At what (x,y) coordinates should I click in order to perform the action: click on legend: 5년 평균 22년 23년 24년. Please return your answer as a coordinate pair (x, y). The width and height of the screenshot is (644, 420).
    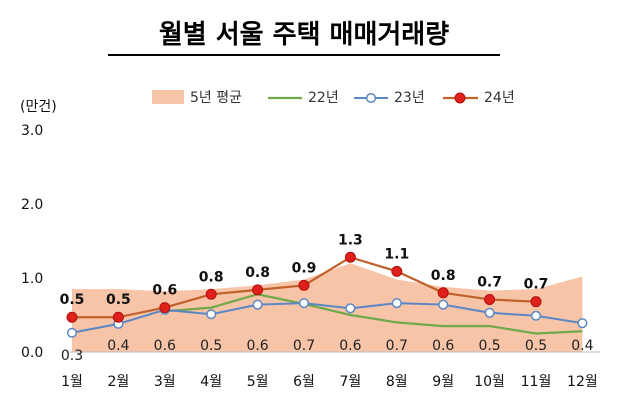
    Looking at the image, I should click on (333, 98).